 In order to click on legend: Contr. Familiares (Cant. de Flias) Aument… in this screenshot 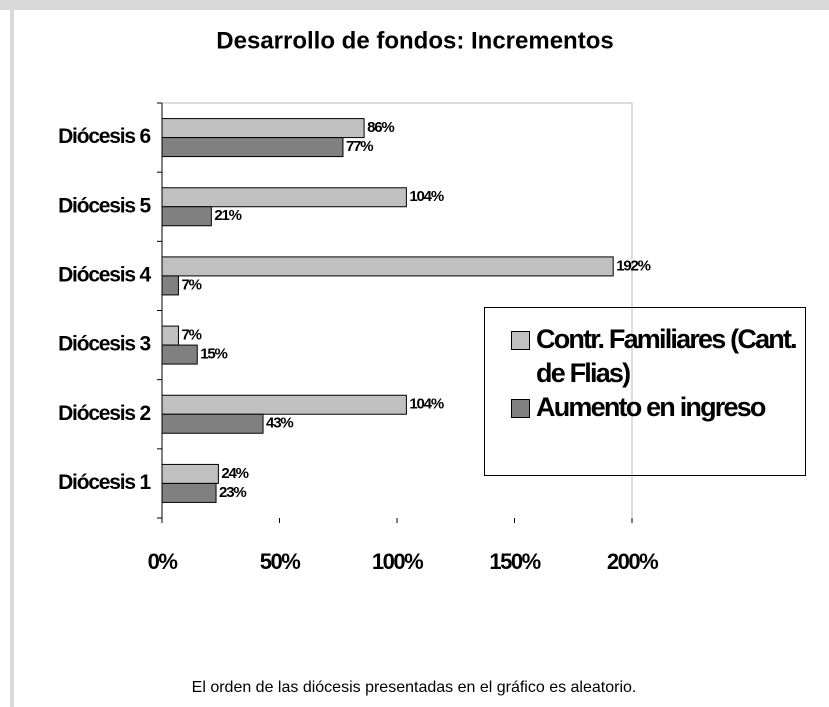, I will do `click(645, 391)`.